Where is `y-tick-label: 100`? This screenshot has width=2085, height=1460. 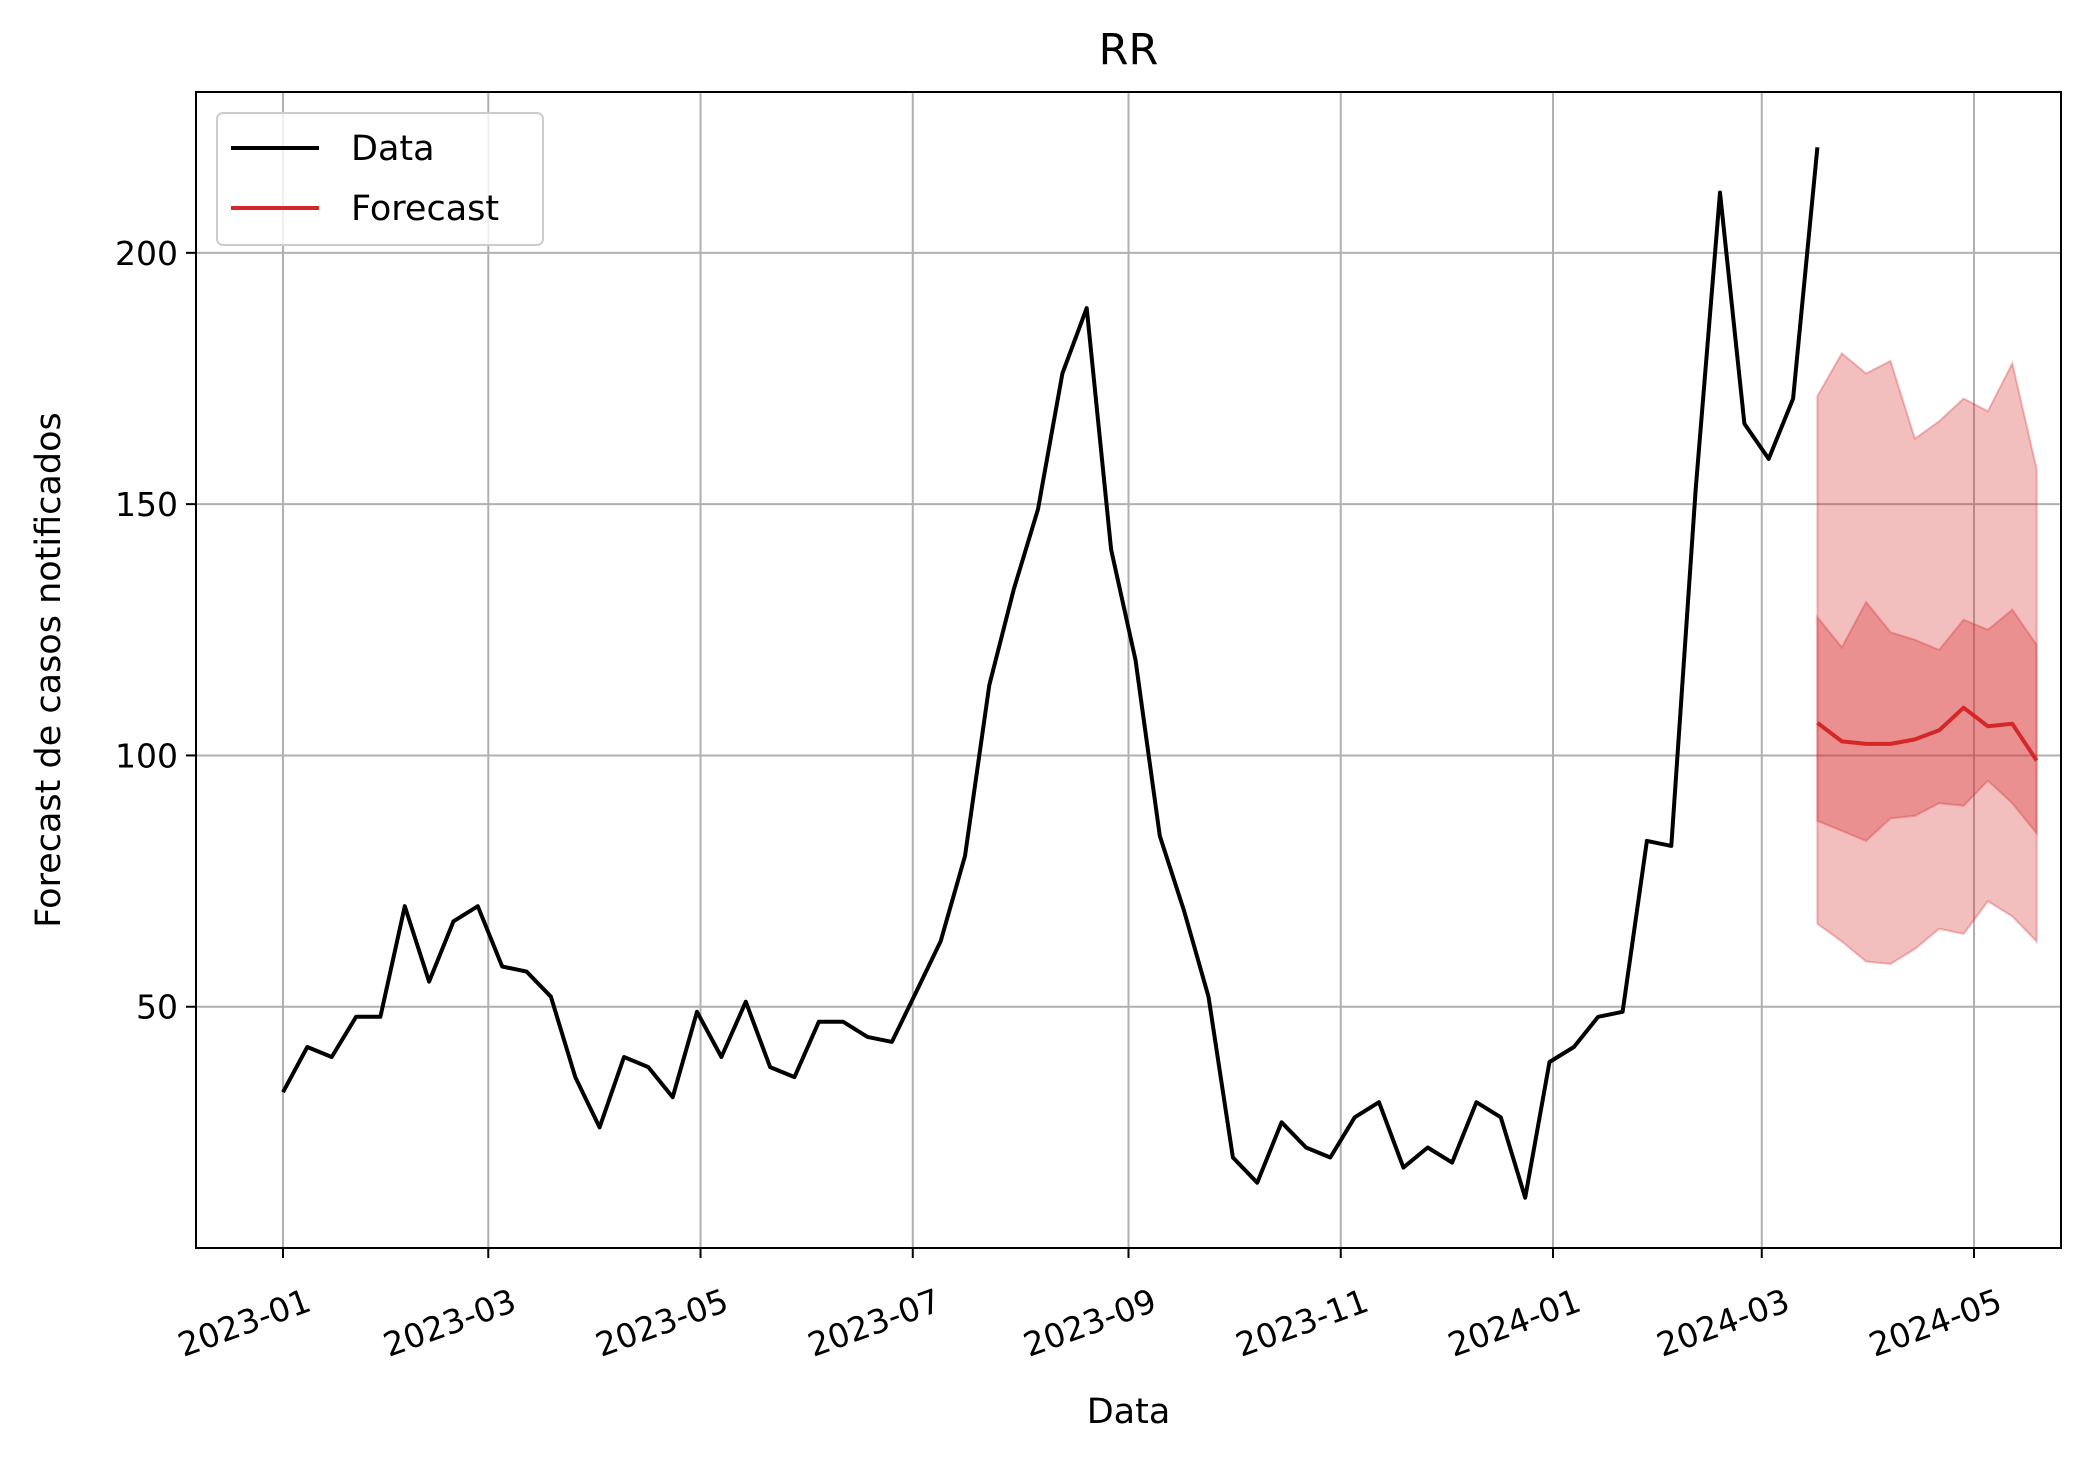 y-tick-label: 100 is located at coordinates (146, 755).